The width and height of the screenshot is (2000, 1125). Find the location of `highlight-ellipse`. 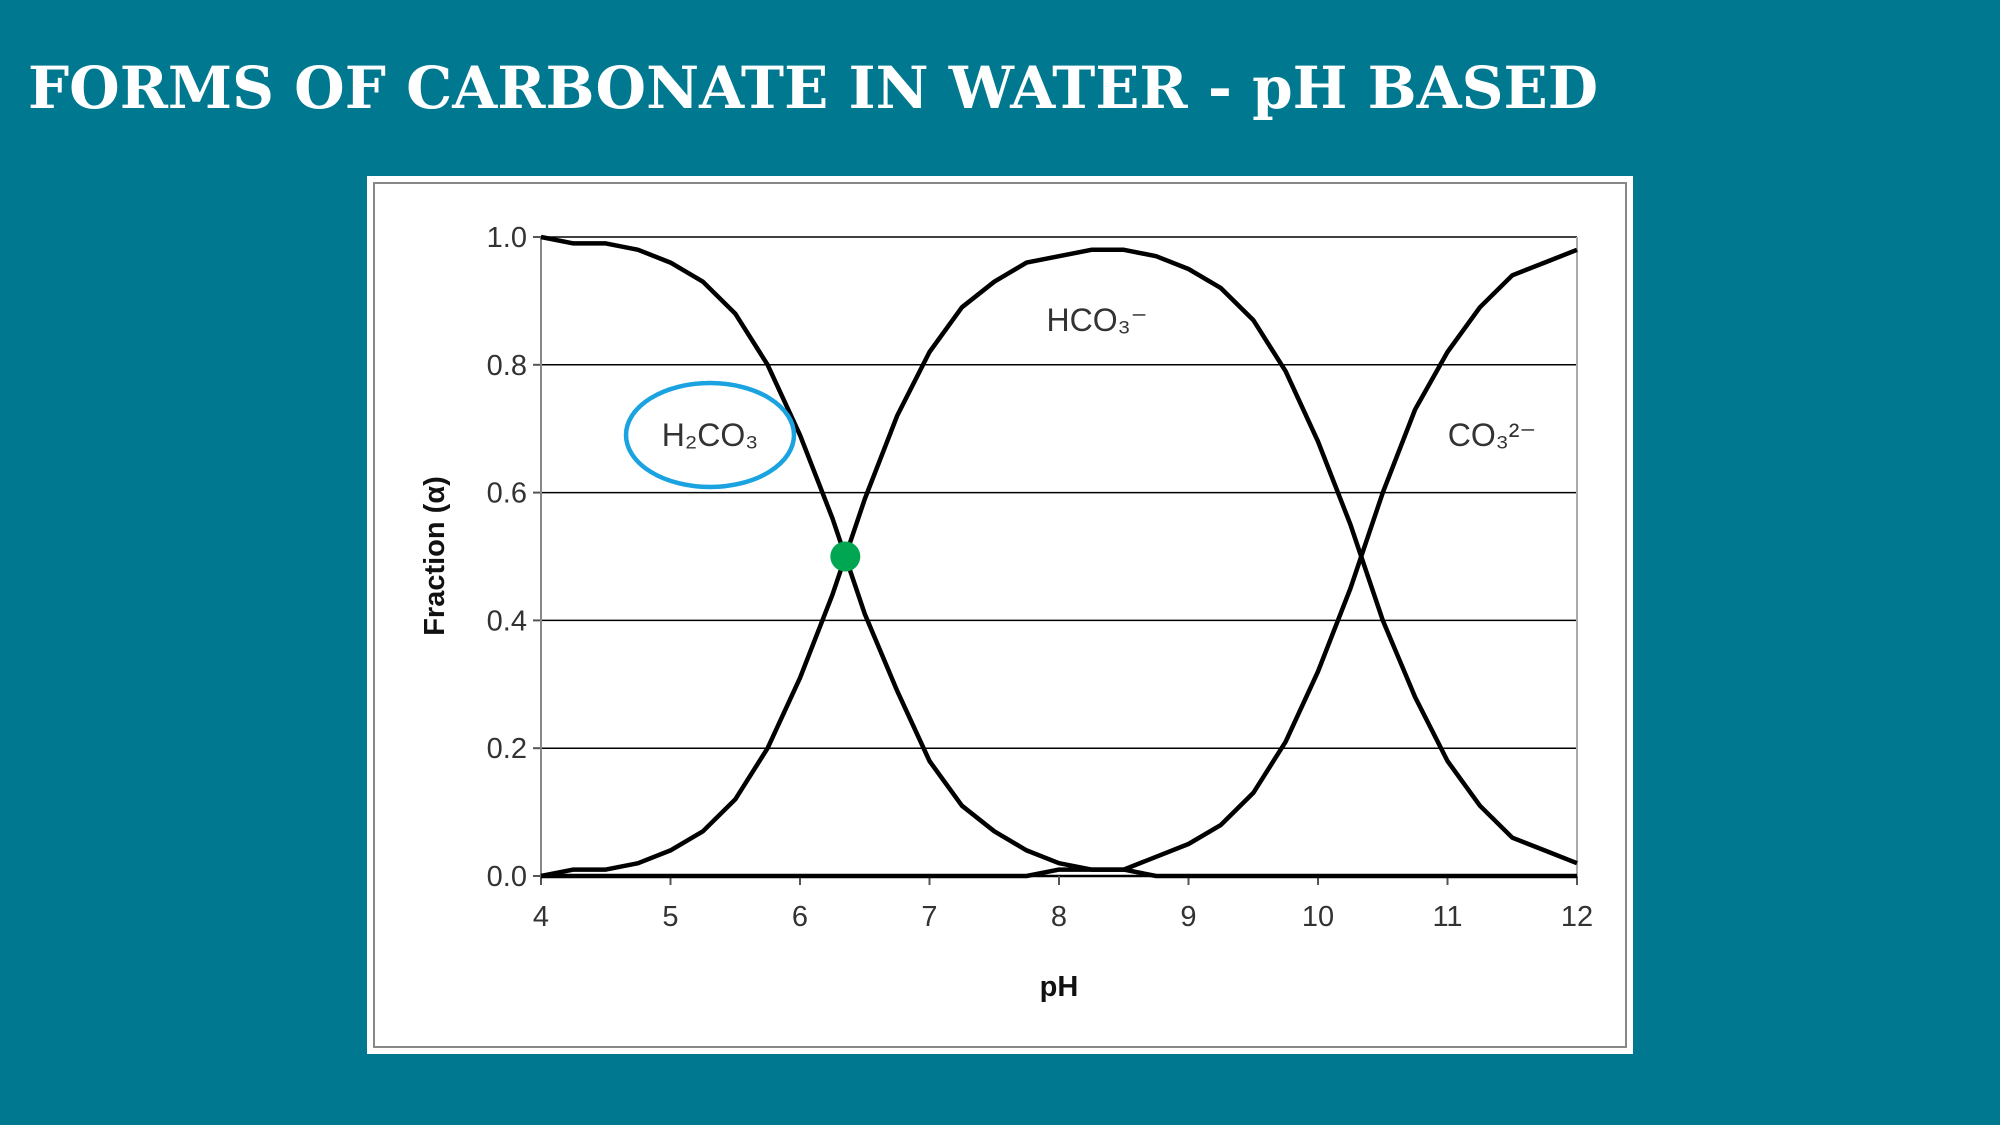

highlight-ellipse is located at coordinates (710, 435).